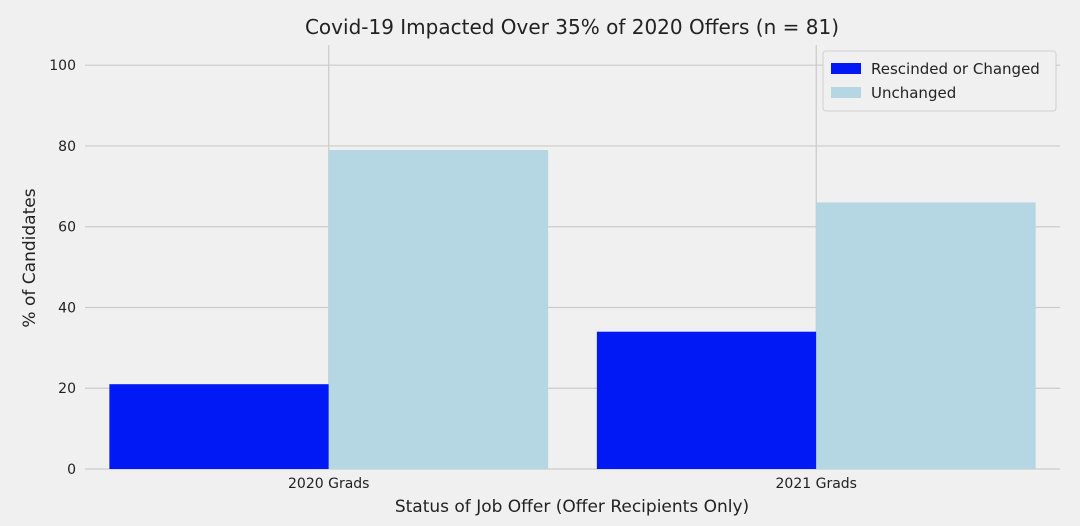 The image size is (1080, 526). What do you see at coordinates (71, 470) in the screenshot?
I see `y-tick-label: 0` at bounding box center [71, 470].